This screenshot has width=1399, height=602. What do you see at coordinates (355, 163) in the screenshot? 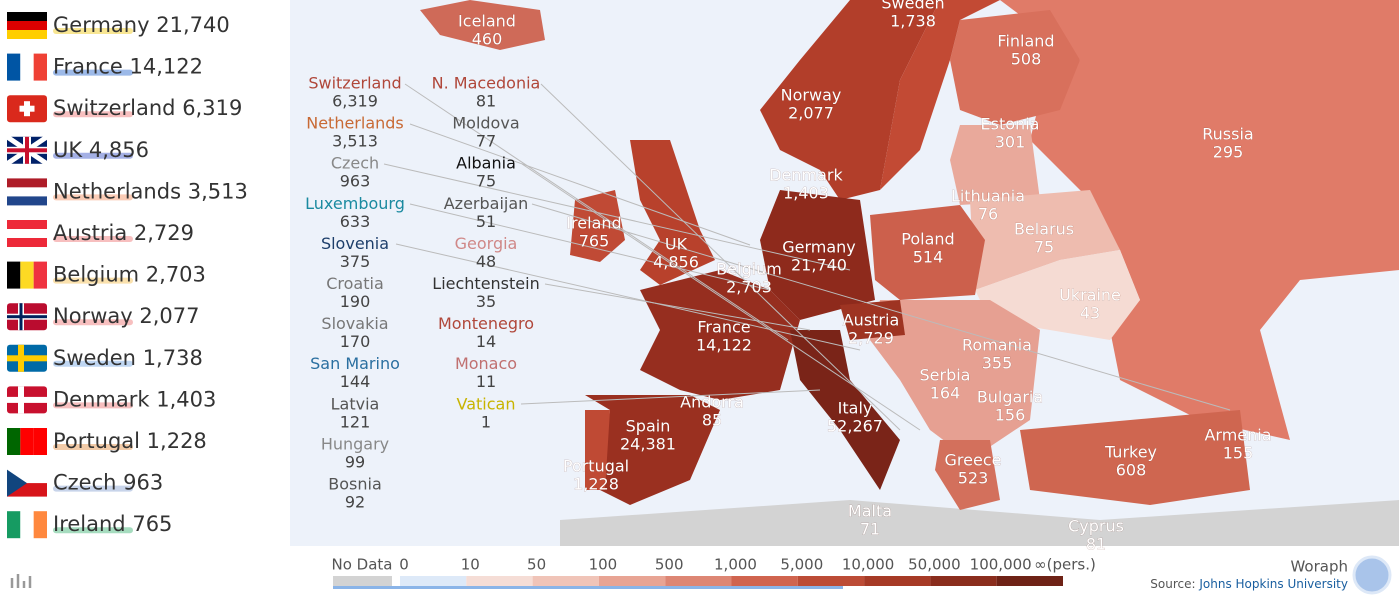
I see `callout-name: Czech` at bounding box center [355, 163].